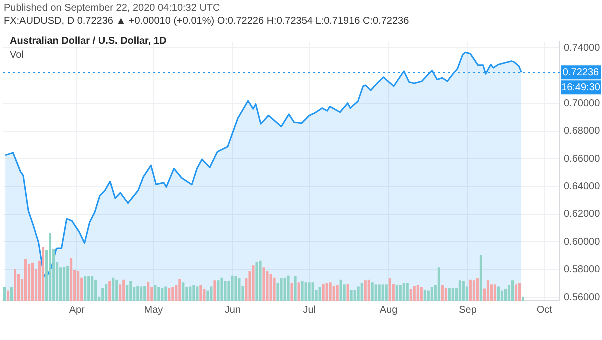  What do you see at coordinates (582, 48) in the screenshot?
I see `y-tick-label: 0.74000` at bounding box center [582, 48].